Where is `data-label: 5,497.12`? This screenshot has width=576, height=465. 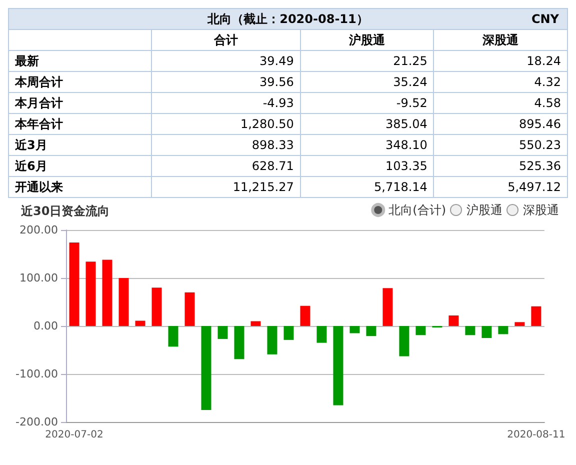 data-label: 5,497.12 is located at coordinates (501, 187).